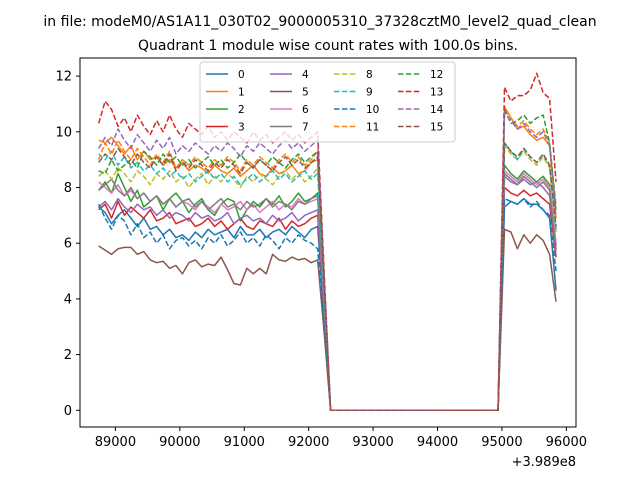 This screenshot has width=640, height=480. What do you see at coordinates (544, 462) in the screenshot?
I see `x-offset-label: +3.989e8` at bounding box center [544, 462].